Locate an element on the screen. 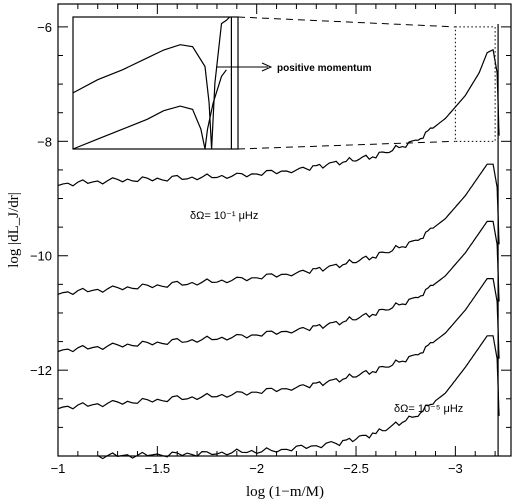 Image resolution: width=513 pixels, height=501 pixels. x-axis-label: log (1−m/M) is located at coordinates (285, 492).